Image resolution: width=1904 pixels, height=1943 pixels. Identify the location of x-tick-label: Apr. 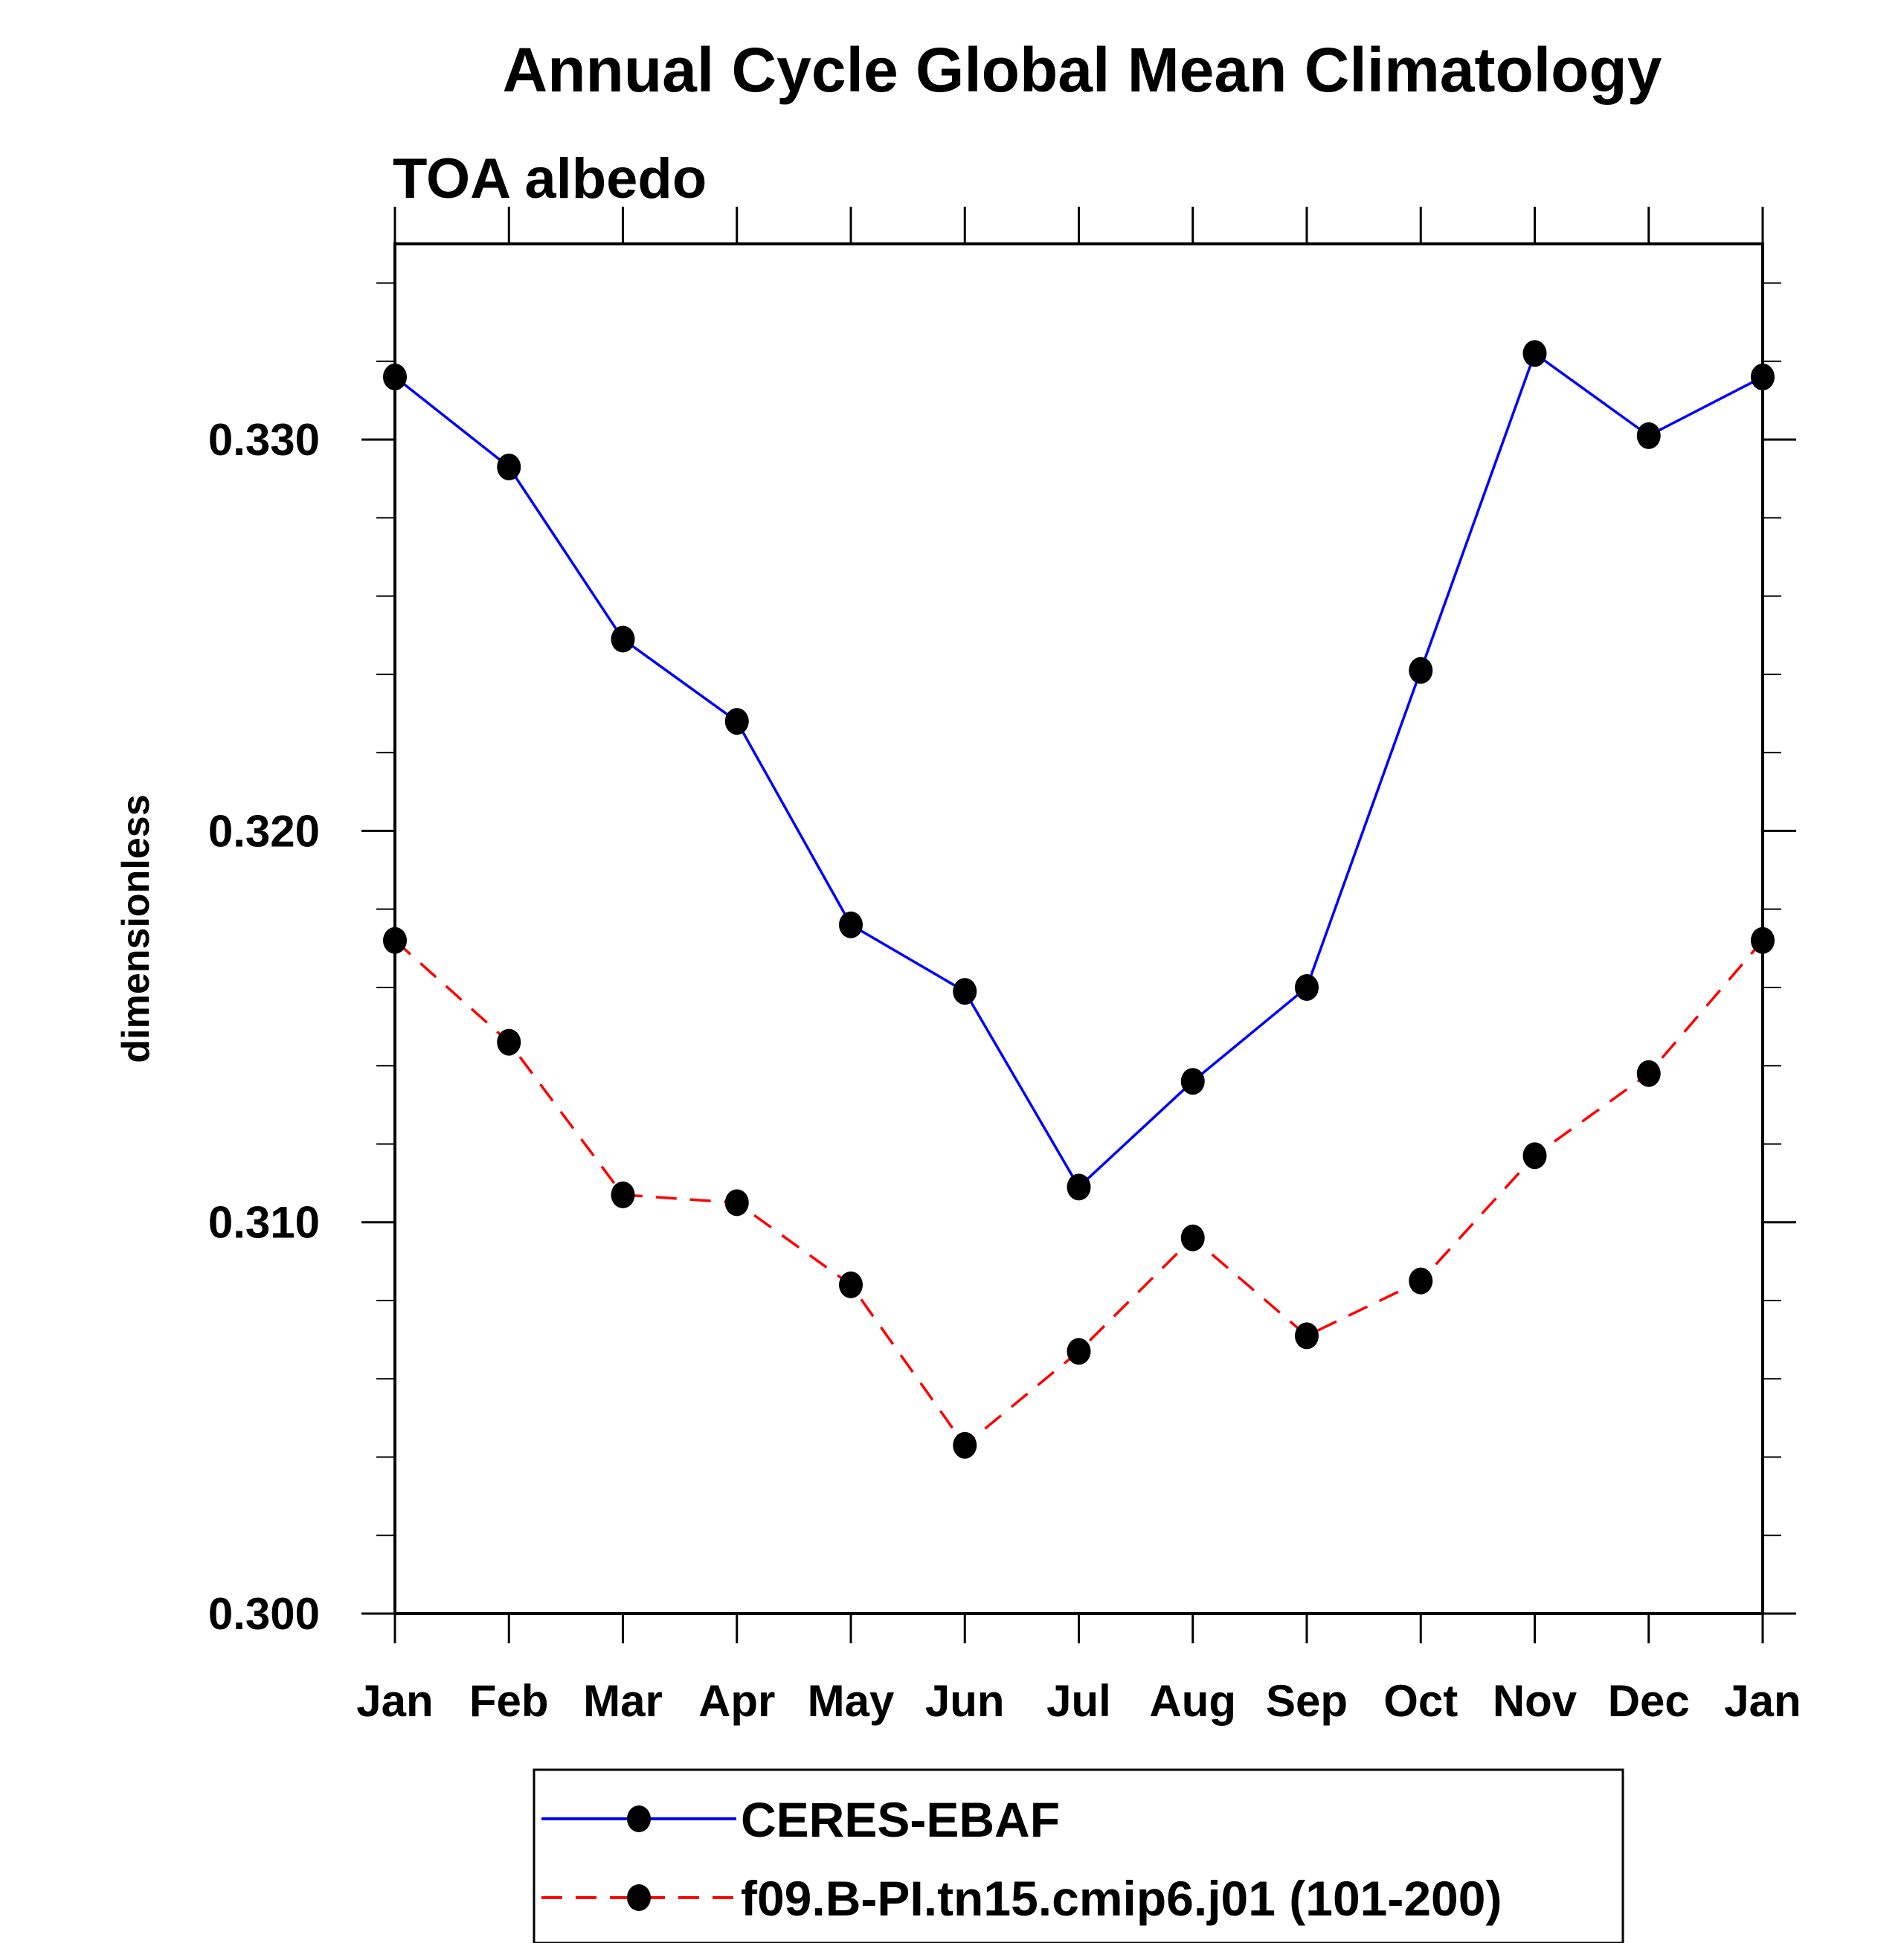
(737, 1701).